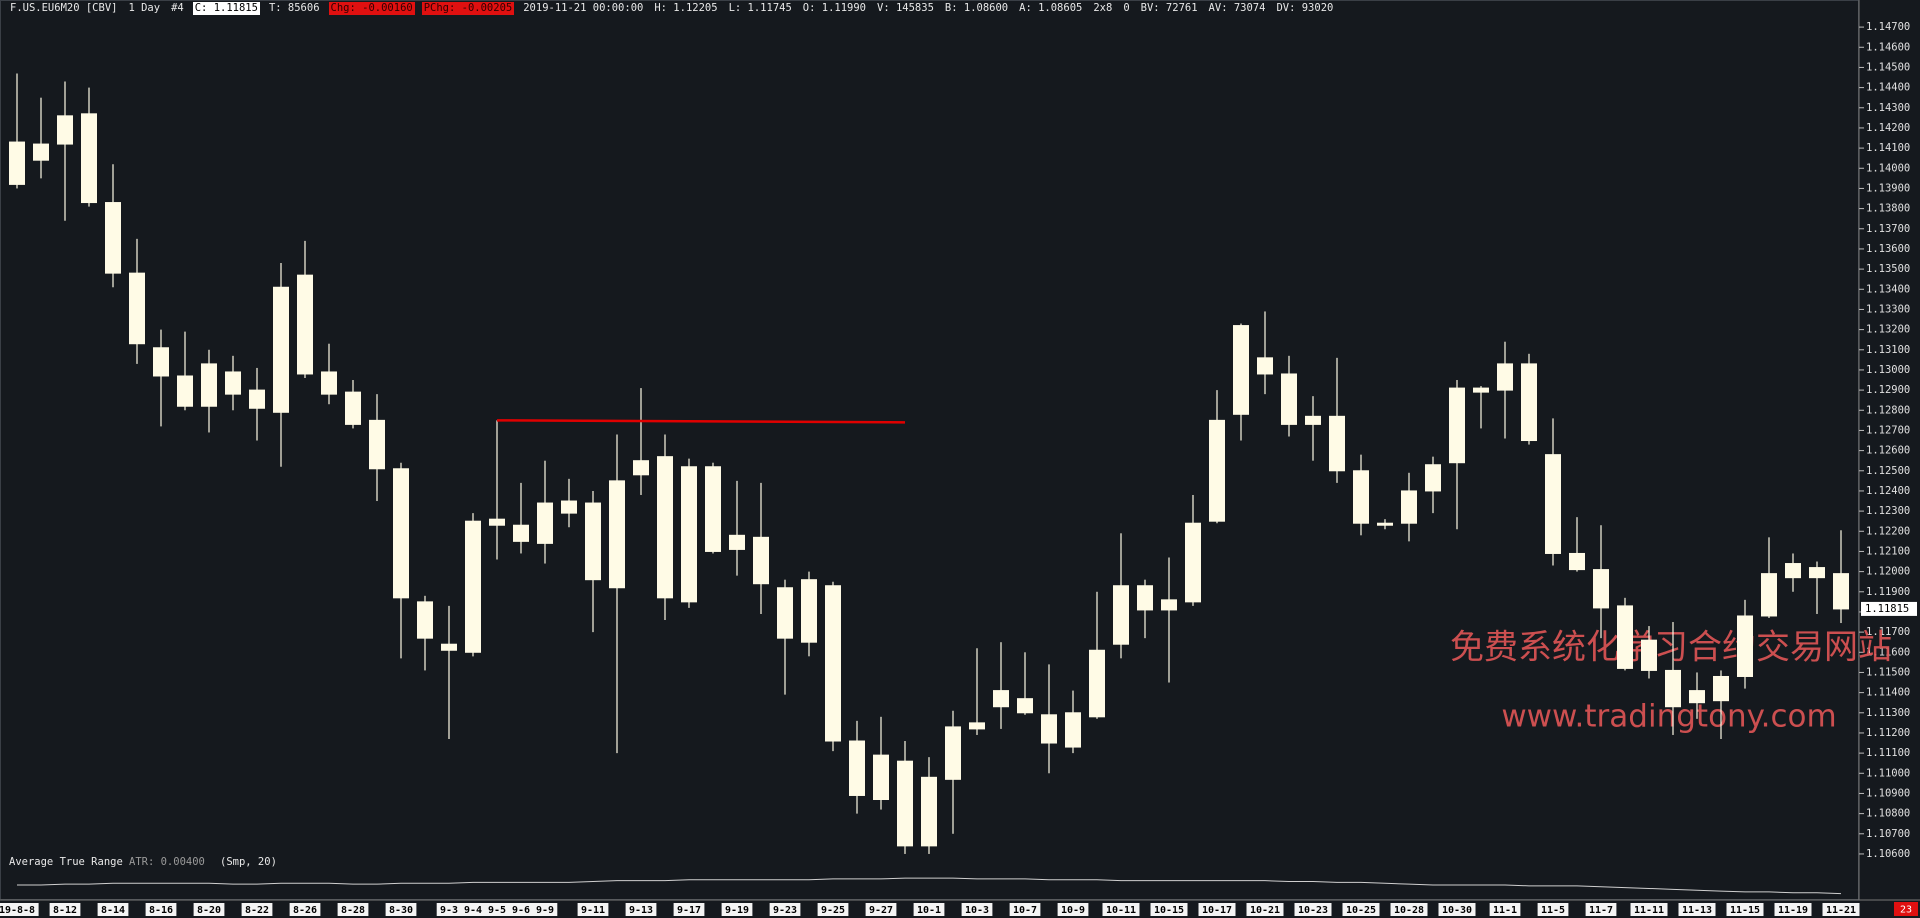 This screenshot has width=1920, height=918. What do you see at coordinates (1169, 7) in the screenshot?
I see `status-item: BV: 72761` at bounding box center [1169, 7].